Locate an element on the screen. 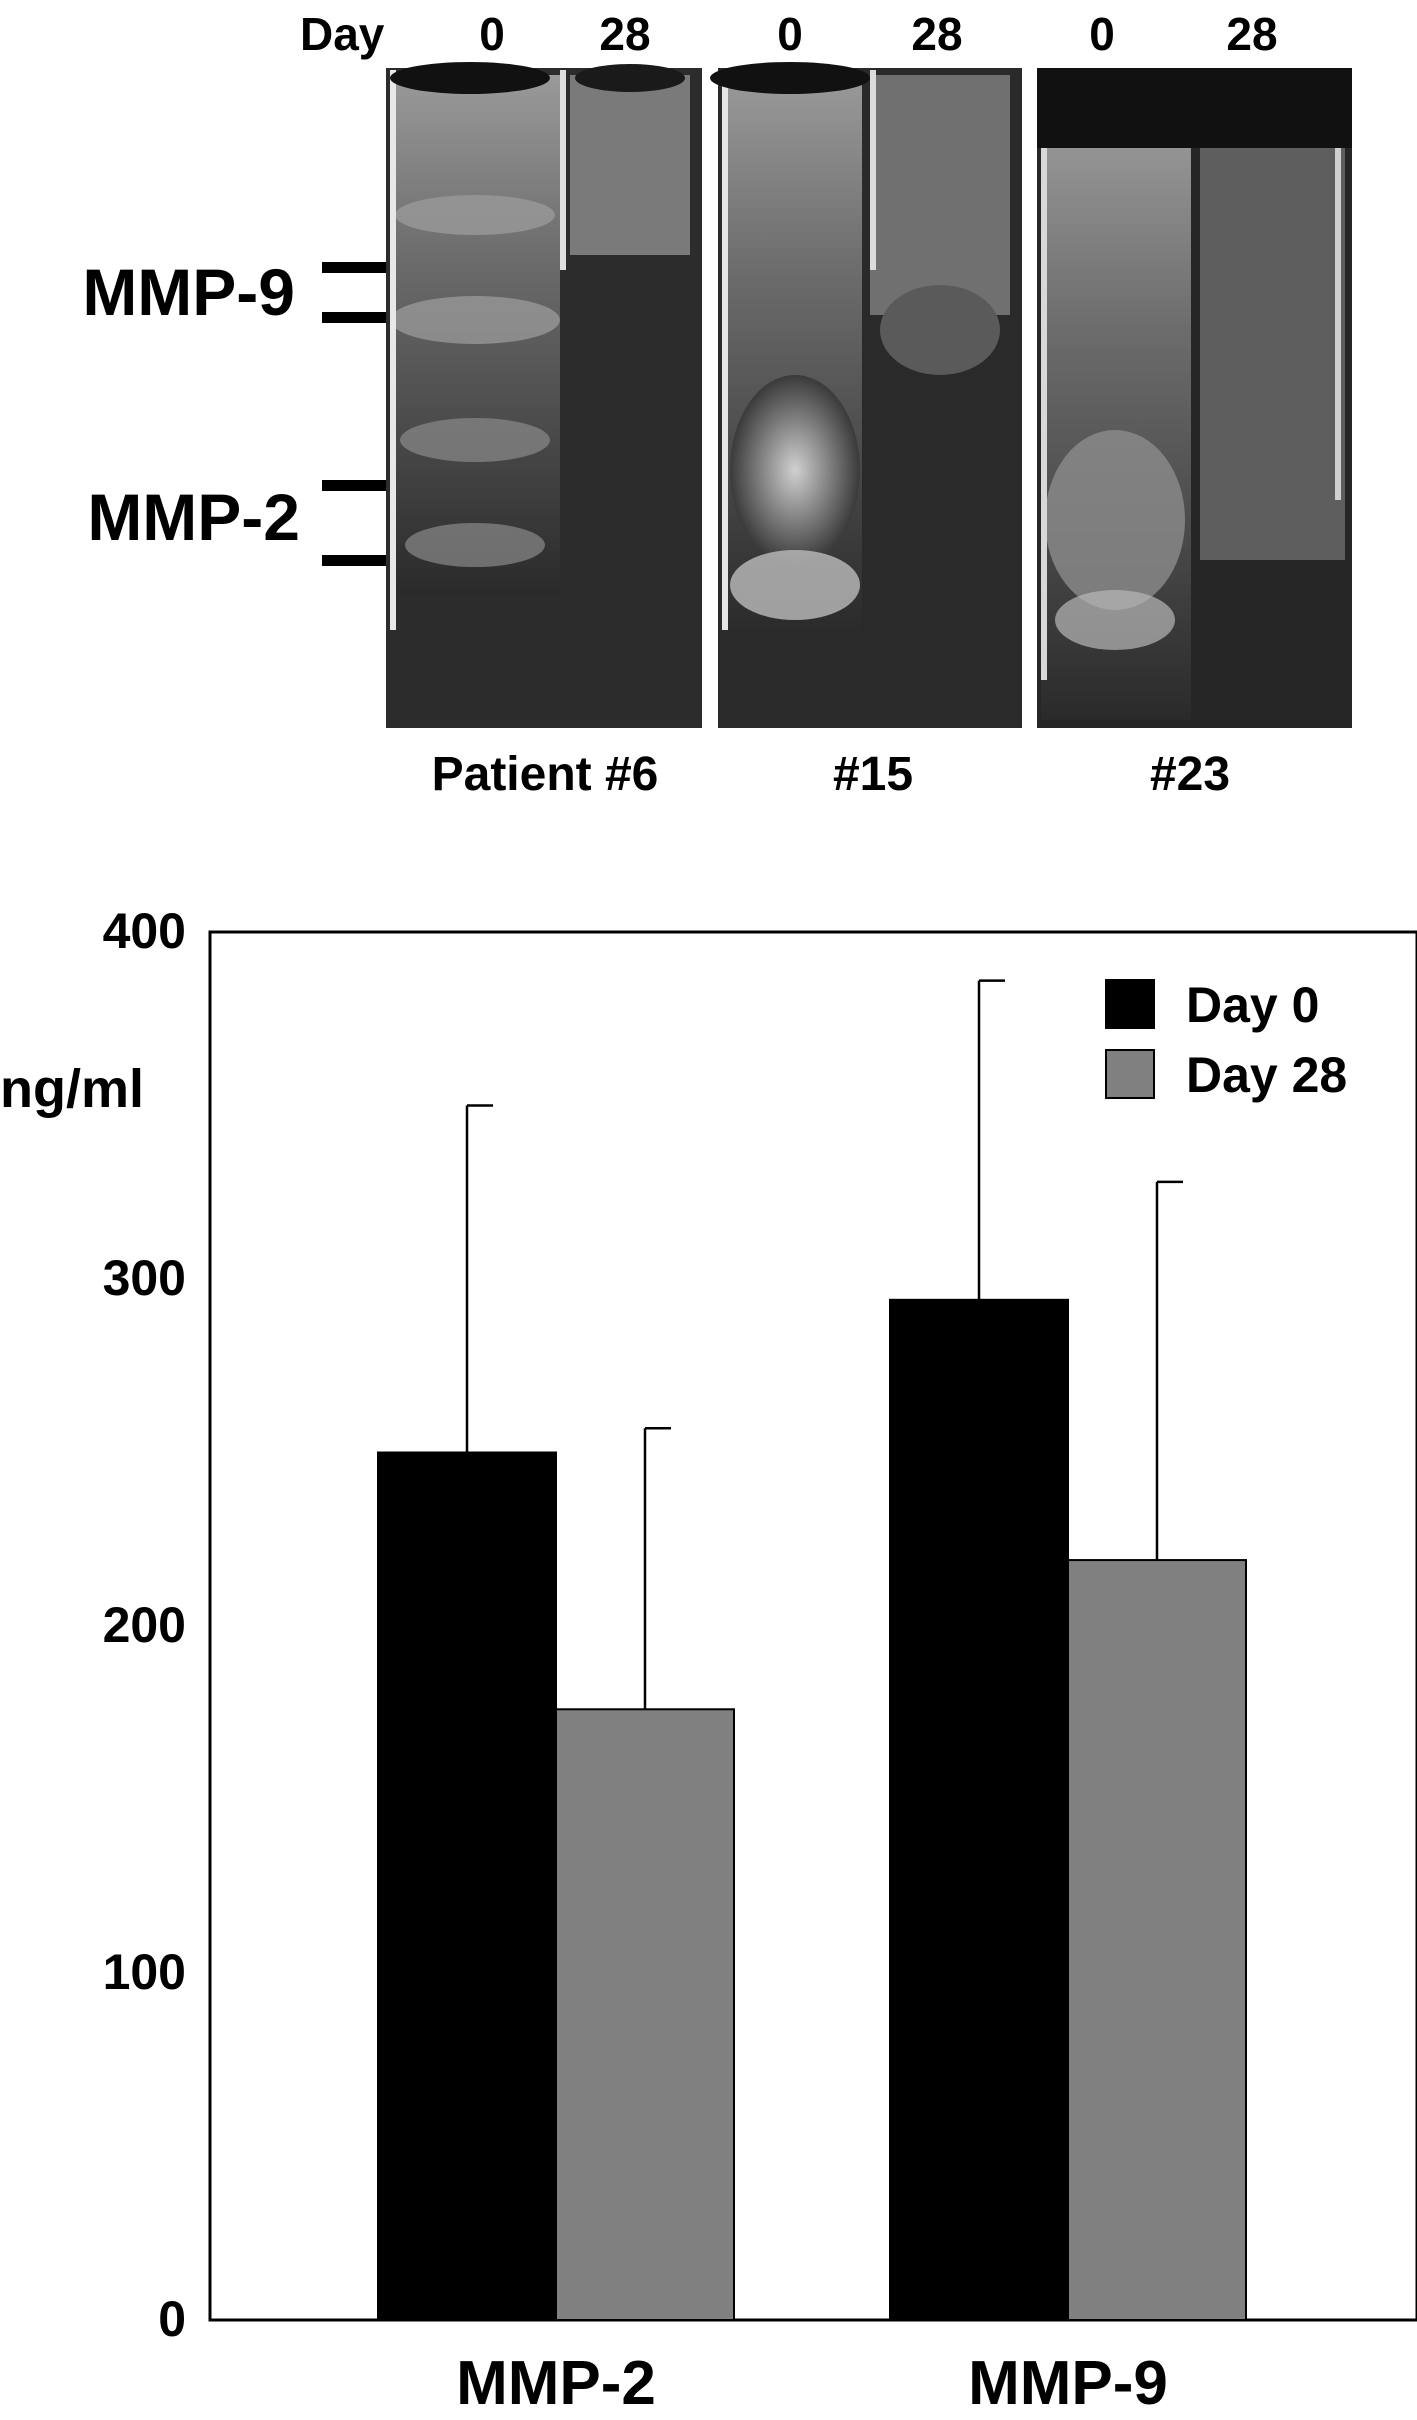  x-axis-labels: MMP-2 MMP-9 is located at coordinates (812, 2383).